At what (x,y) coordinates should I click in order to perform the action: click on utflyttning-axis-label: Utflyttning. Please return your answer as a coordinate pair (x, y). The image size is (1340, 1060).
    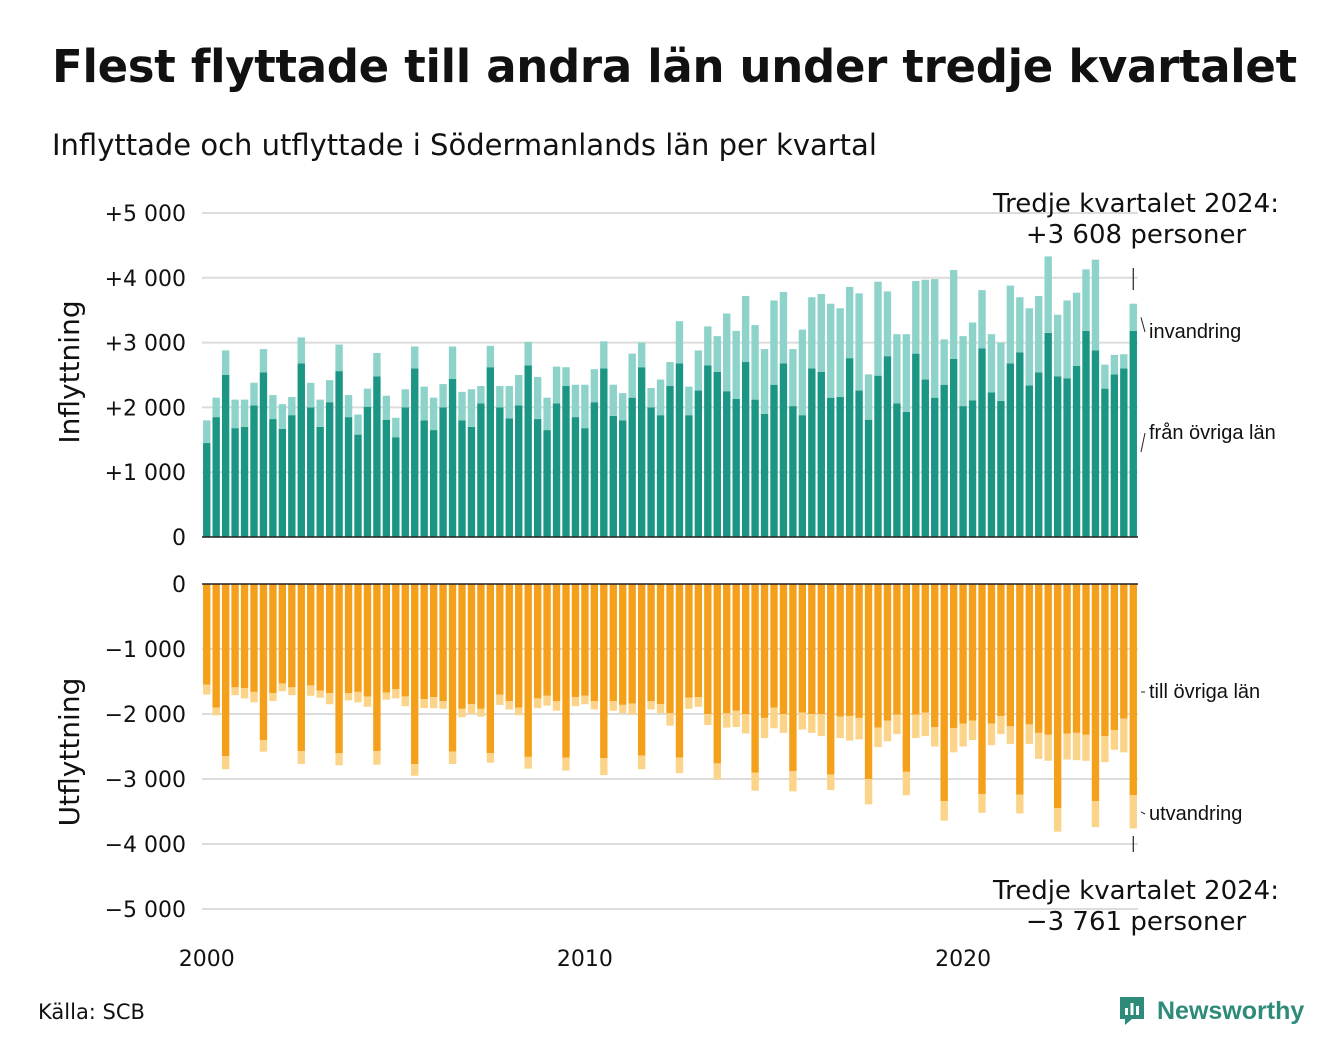
    Looking at the image, I should click on (69, 752).